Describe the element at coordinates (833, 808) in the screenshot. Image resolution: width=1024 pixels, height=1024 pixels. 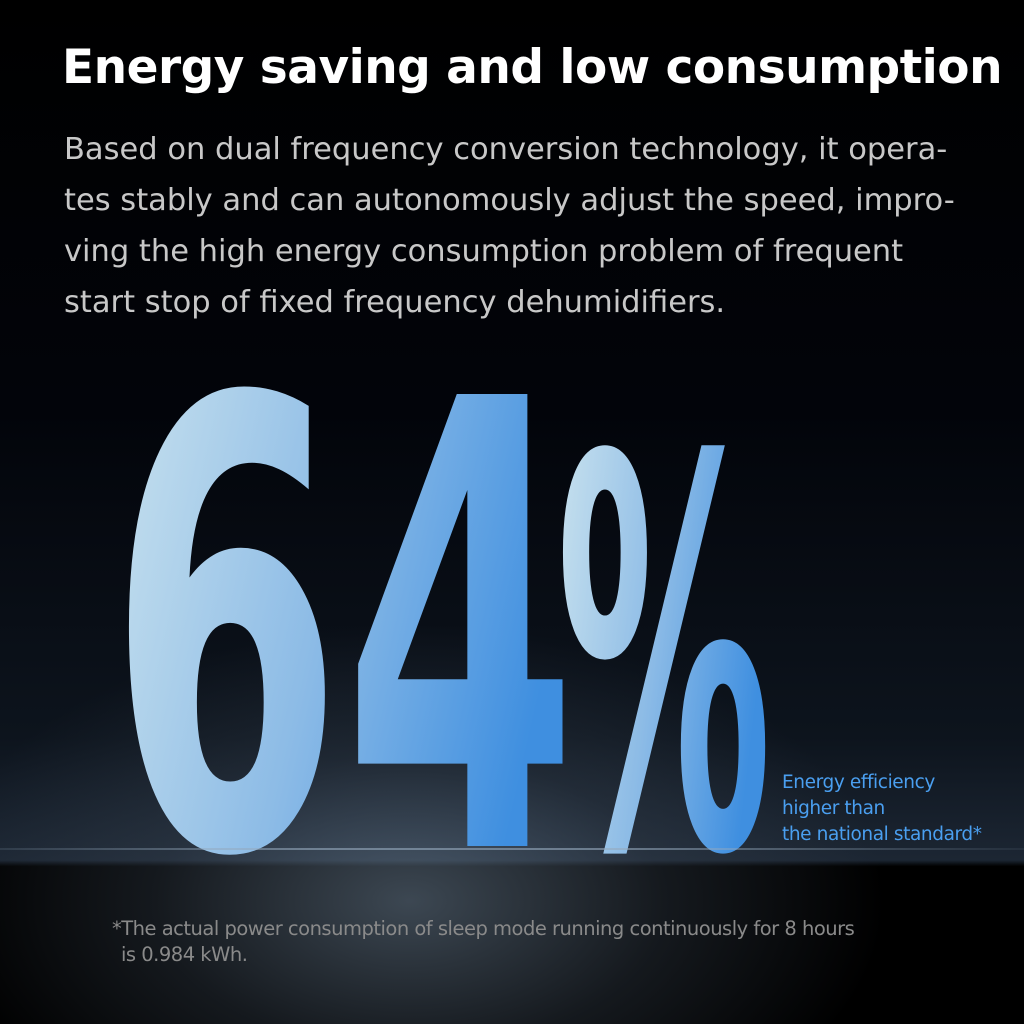
I see `callout-line: higher than` at that location.